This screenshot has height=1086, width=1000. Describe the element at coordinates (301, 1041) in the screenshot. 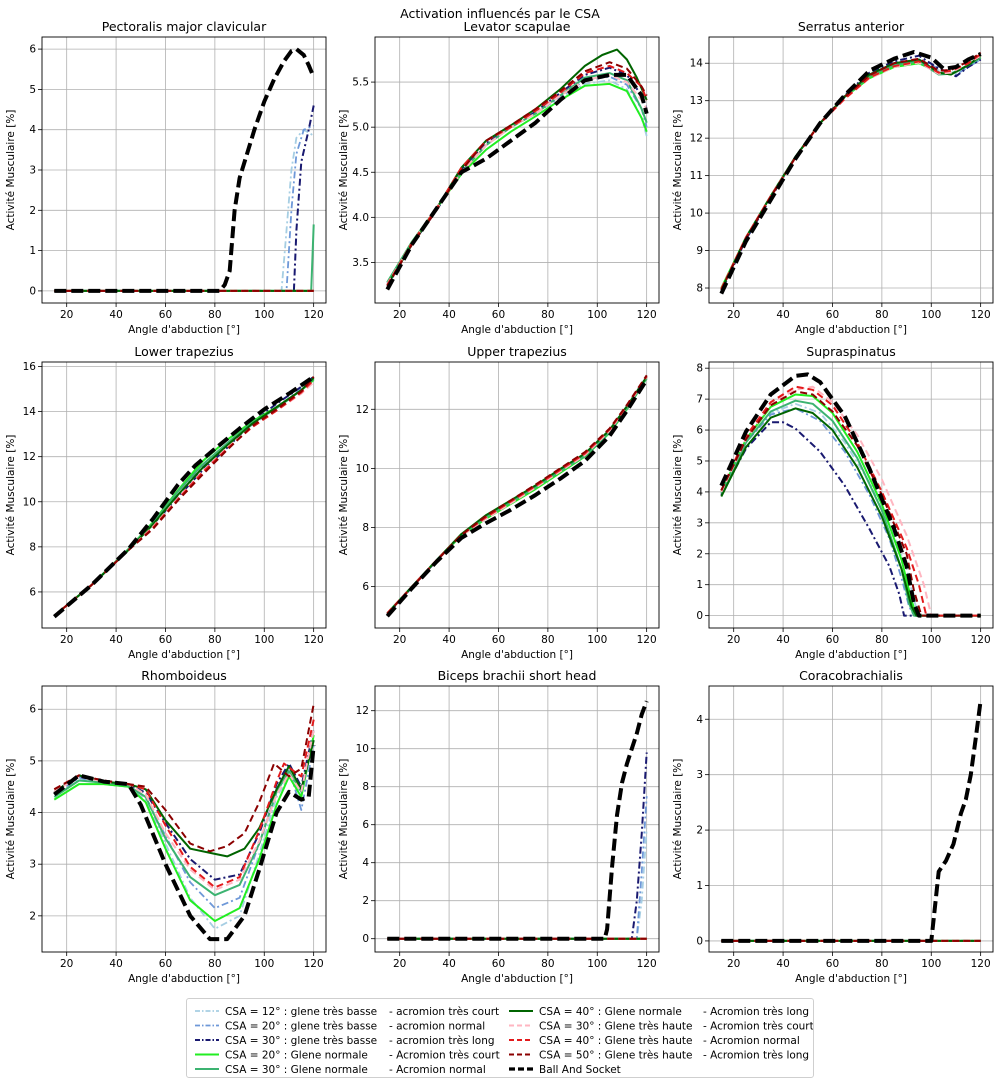

I see `legend-label: CSA = 30° : glene très basse` at that location.